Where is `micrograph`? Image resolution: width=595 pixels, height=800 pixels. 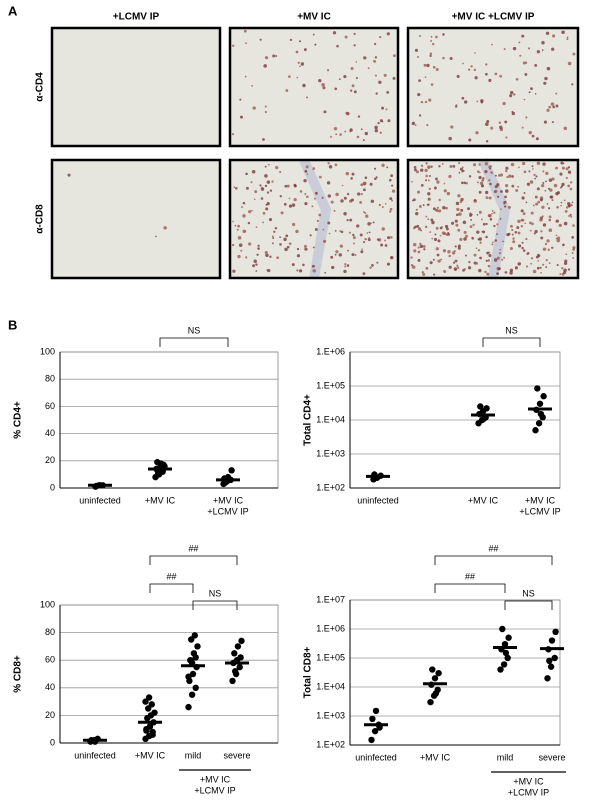 micrograph is located at coordinates (493, 218).